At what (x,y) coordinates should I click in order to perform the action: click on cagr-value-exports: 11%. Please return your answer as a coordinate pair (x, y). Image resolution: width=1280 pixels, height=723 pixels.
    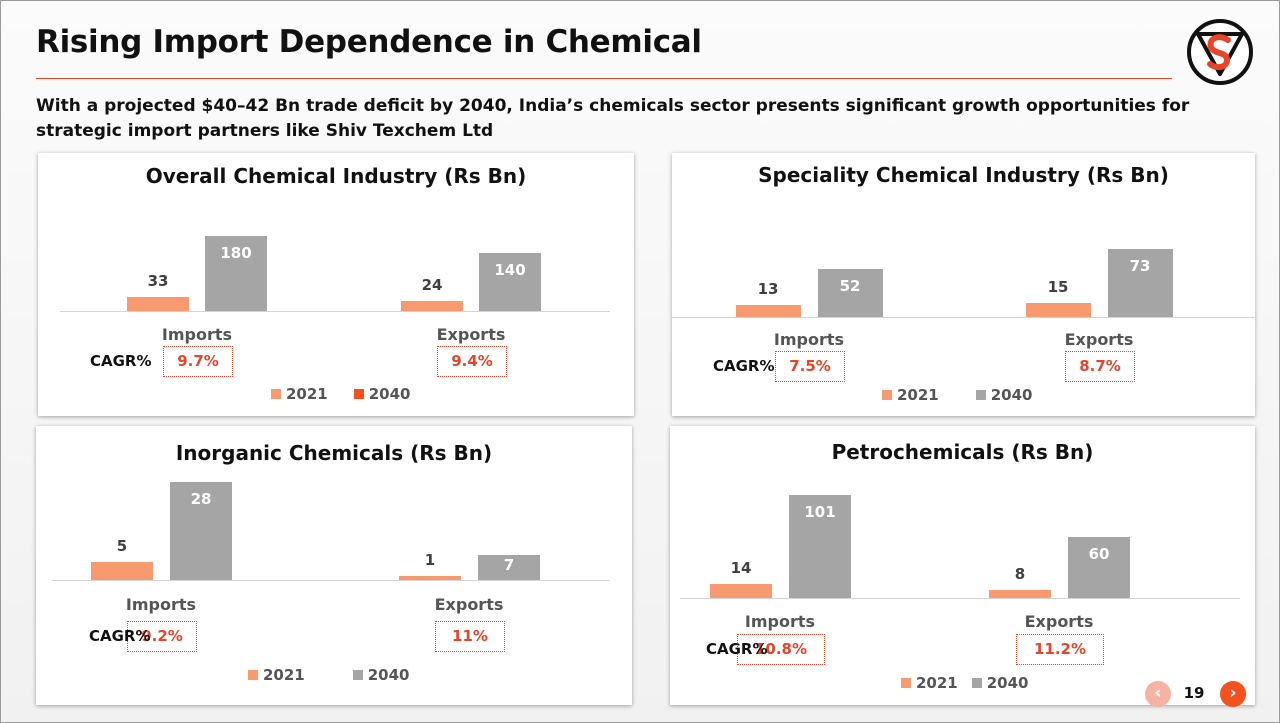
    Looking at the image, I should click on (470, 636).